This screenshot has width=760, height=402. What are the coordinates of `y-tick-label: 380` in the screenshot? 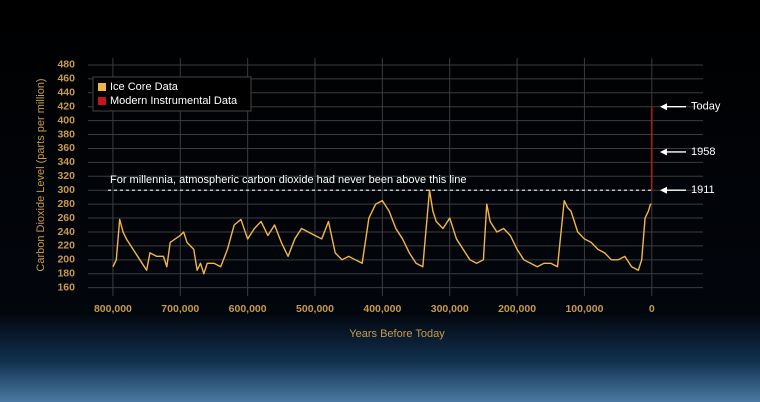 It's located at (66, 134).